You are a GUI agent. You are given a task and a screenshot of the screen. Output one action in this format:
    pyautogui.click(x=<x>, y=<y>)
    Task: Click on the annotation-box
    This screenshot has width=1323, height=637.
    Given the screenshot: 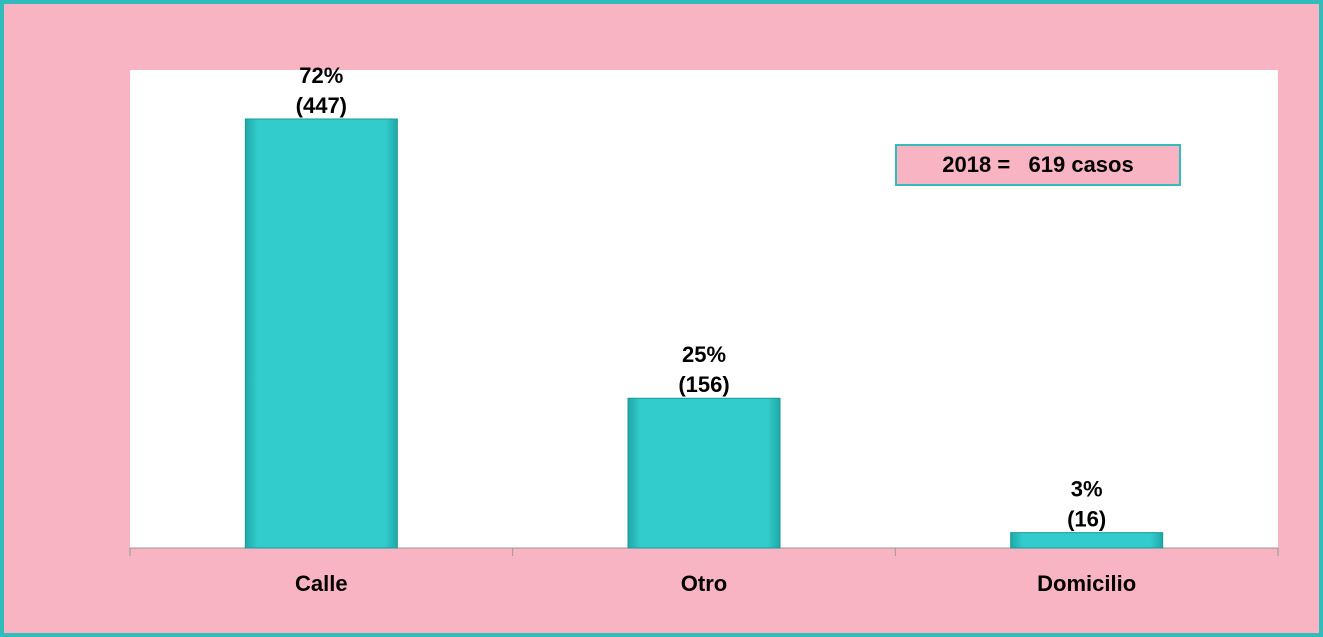 What is the action you would take?
    pyautogui.click(x=1038, y=165)
    